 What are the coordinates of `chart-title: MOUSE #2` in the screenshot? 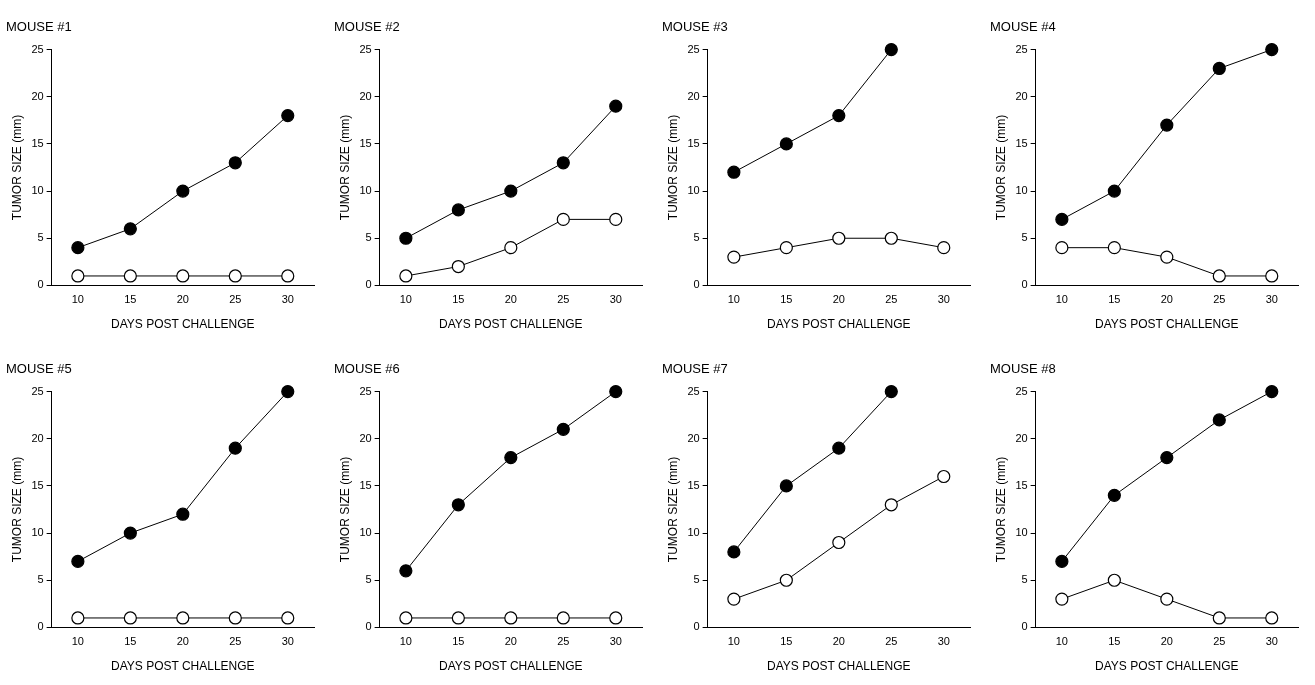 It's located at (367, 27).